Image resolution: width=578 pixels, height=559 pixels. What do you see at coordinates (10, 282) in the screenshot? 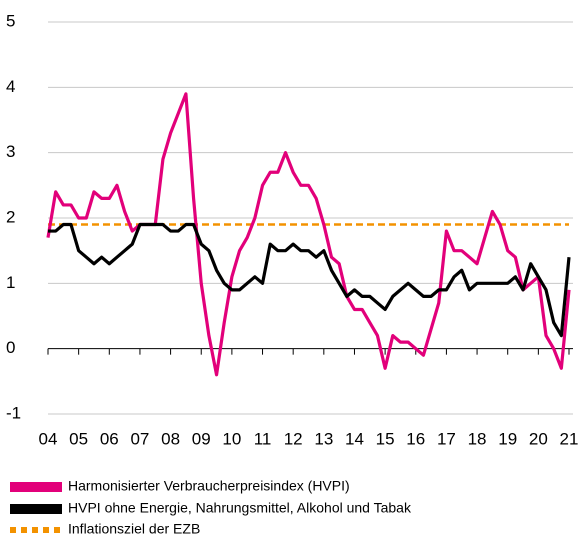
I see `y-tick-label: 1` at bounding box center [10, 282].